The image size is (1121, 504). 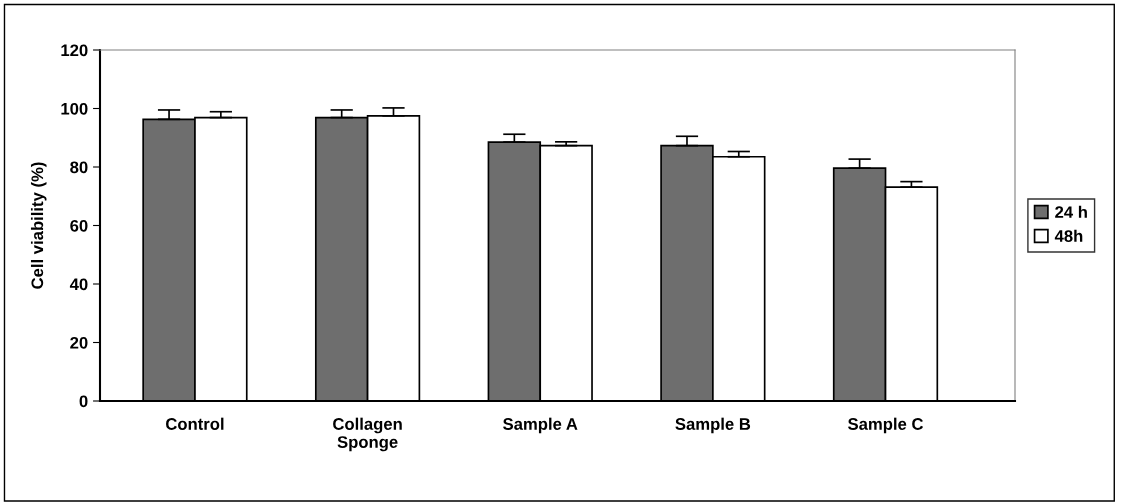 I want to click on y-tick-label: 120, so click(x=74, y=50).